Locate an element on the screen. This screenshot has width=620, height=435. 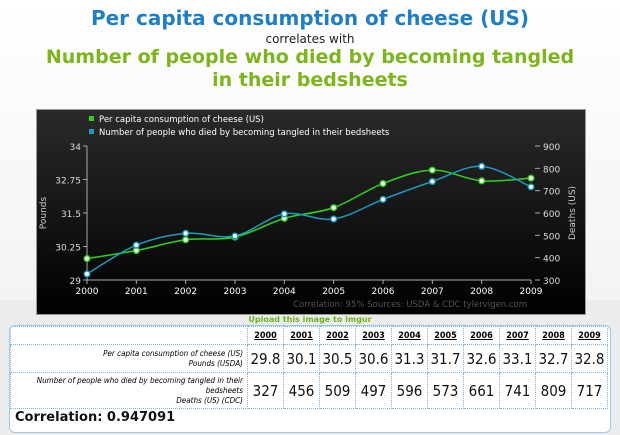
x-tick-label: 2001 is located at coordinates (136, 292).